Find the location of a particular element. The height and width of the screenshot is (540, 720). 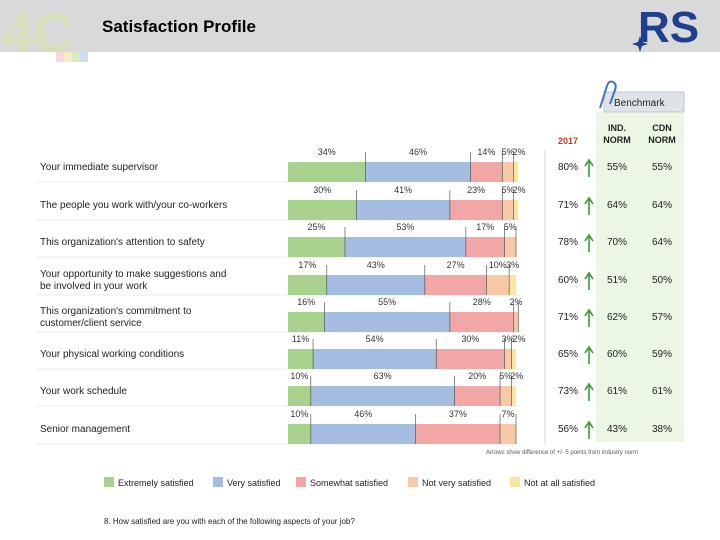

data-label: 25% is located at coordinates (316, 227).